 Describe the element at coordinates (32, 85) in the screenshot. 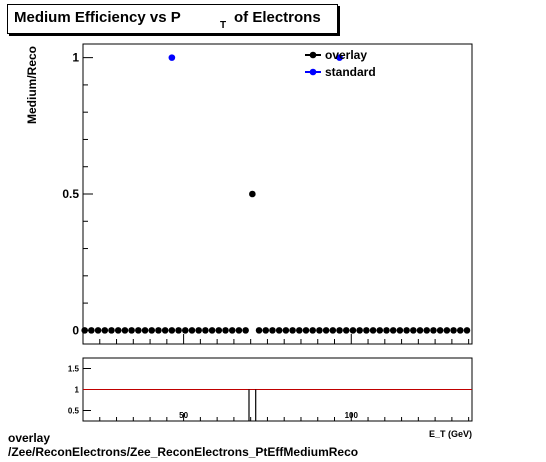

I see `y-axis-label: Medium/Reco` at that location.